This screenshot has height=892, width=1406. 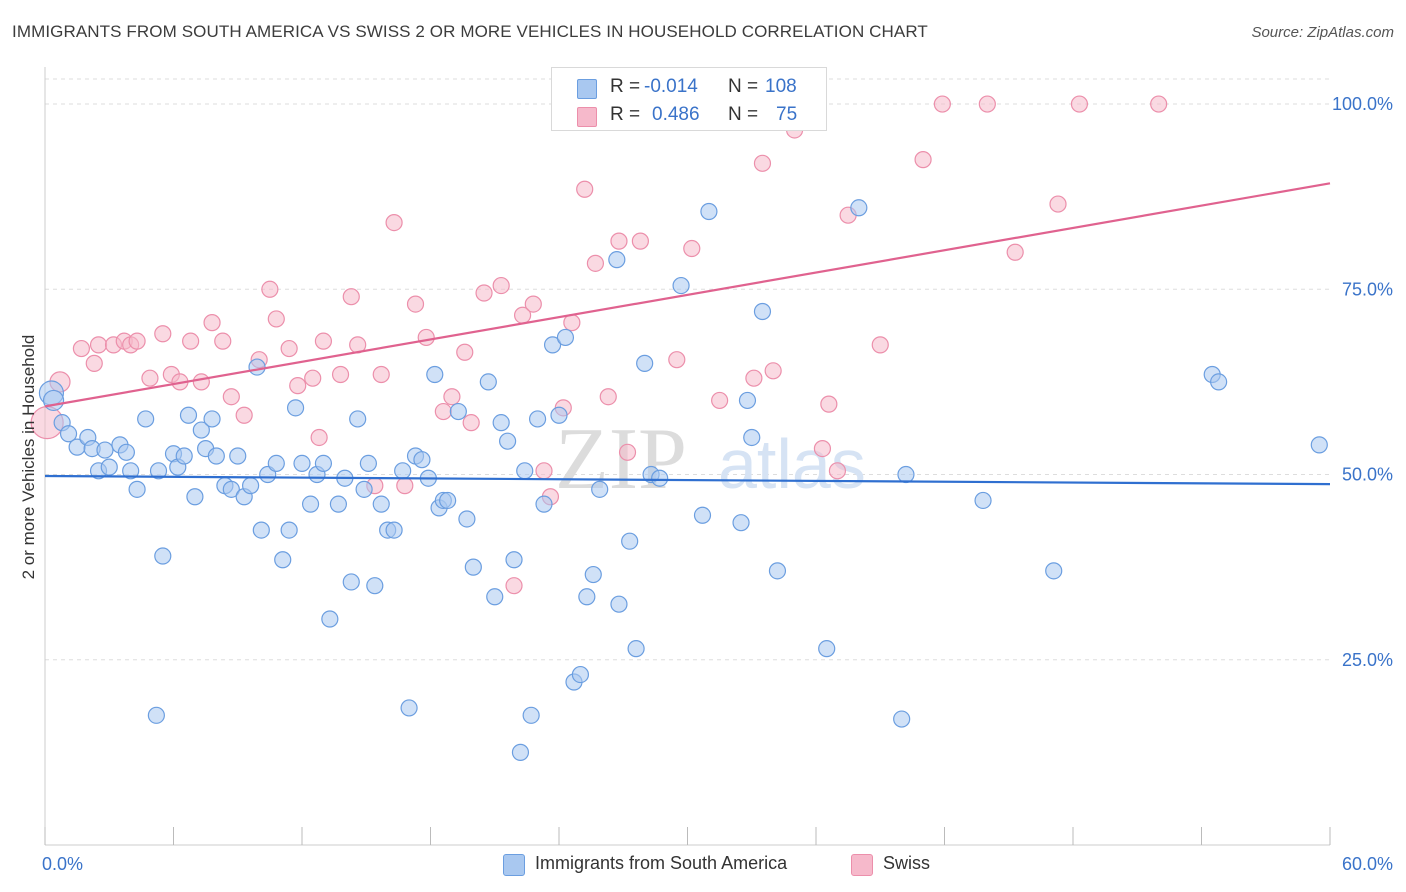 I want to click on watermark-zip: ZIP, so click(x=621, y=459).